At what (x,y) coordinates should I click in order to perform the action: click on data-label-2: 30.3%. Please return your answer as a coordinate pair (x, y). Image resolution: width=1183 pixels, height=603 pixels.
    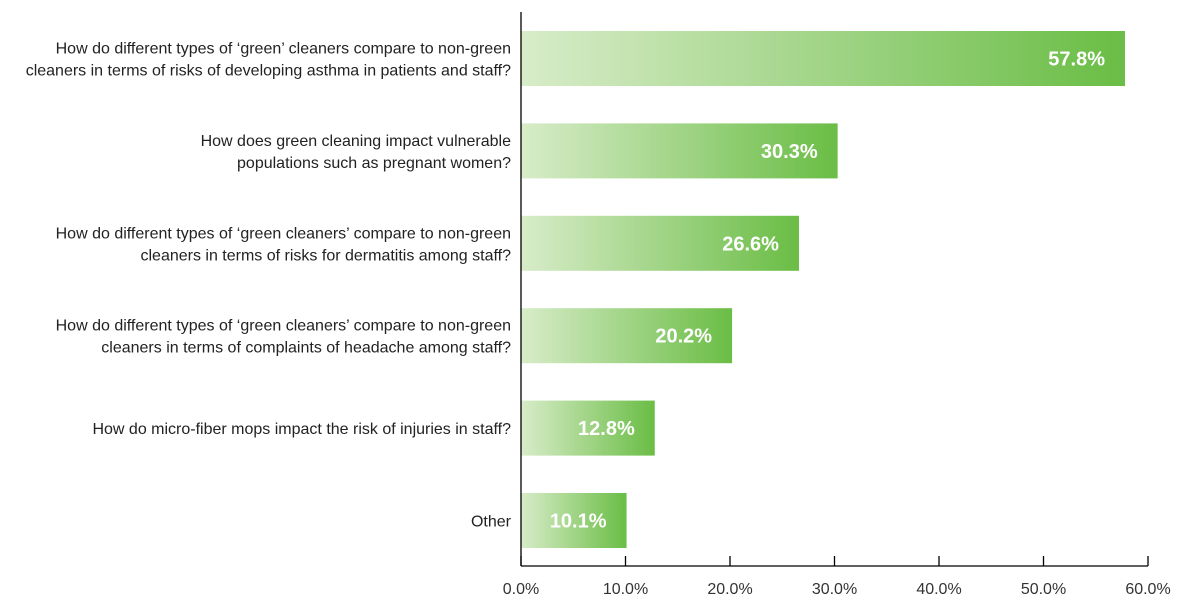
    Looking at the image, I should click on (789, 152).